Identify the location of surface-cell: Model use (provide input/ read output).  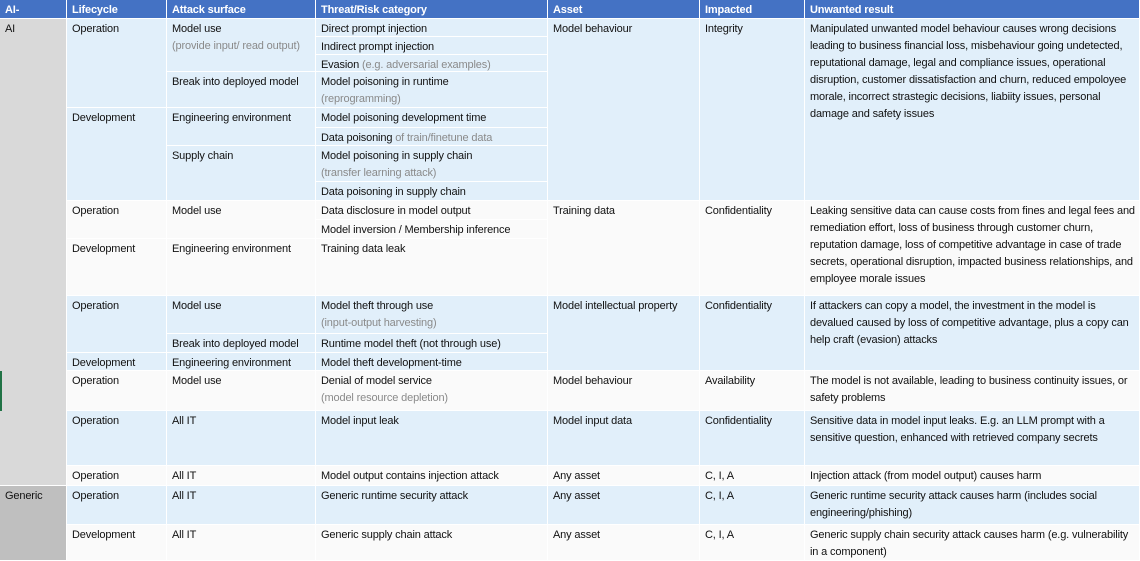
(241, 45).